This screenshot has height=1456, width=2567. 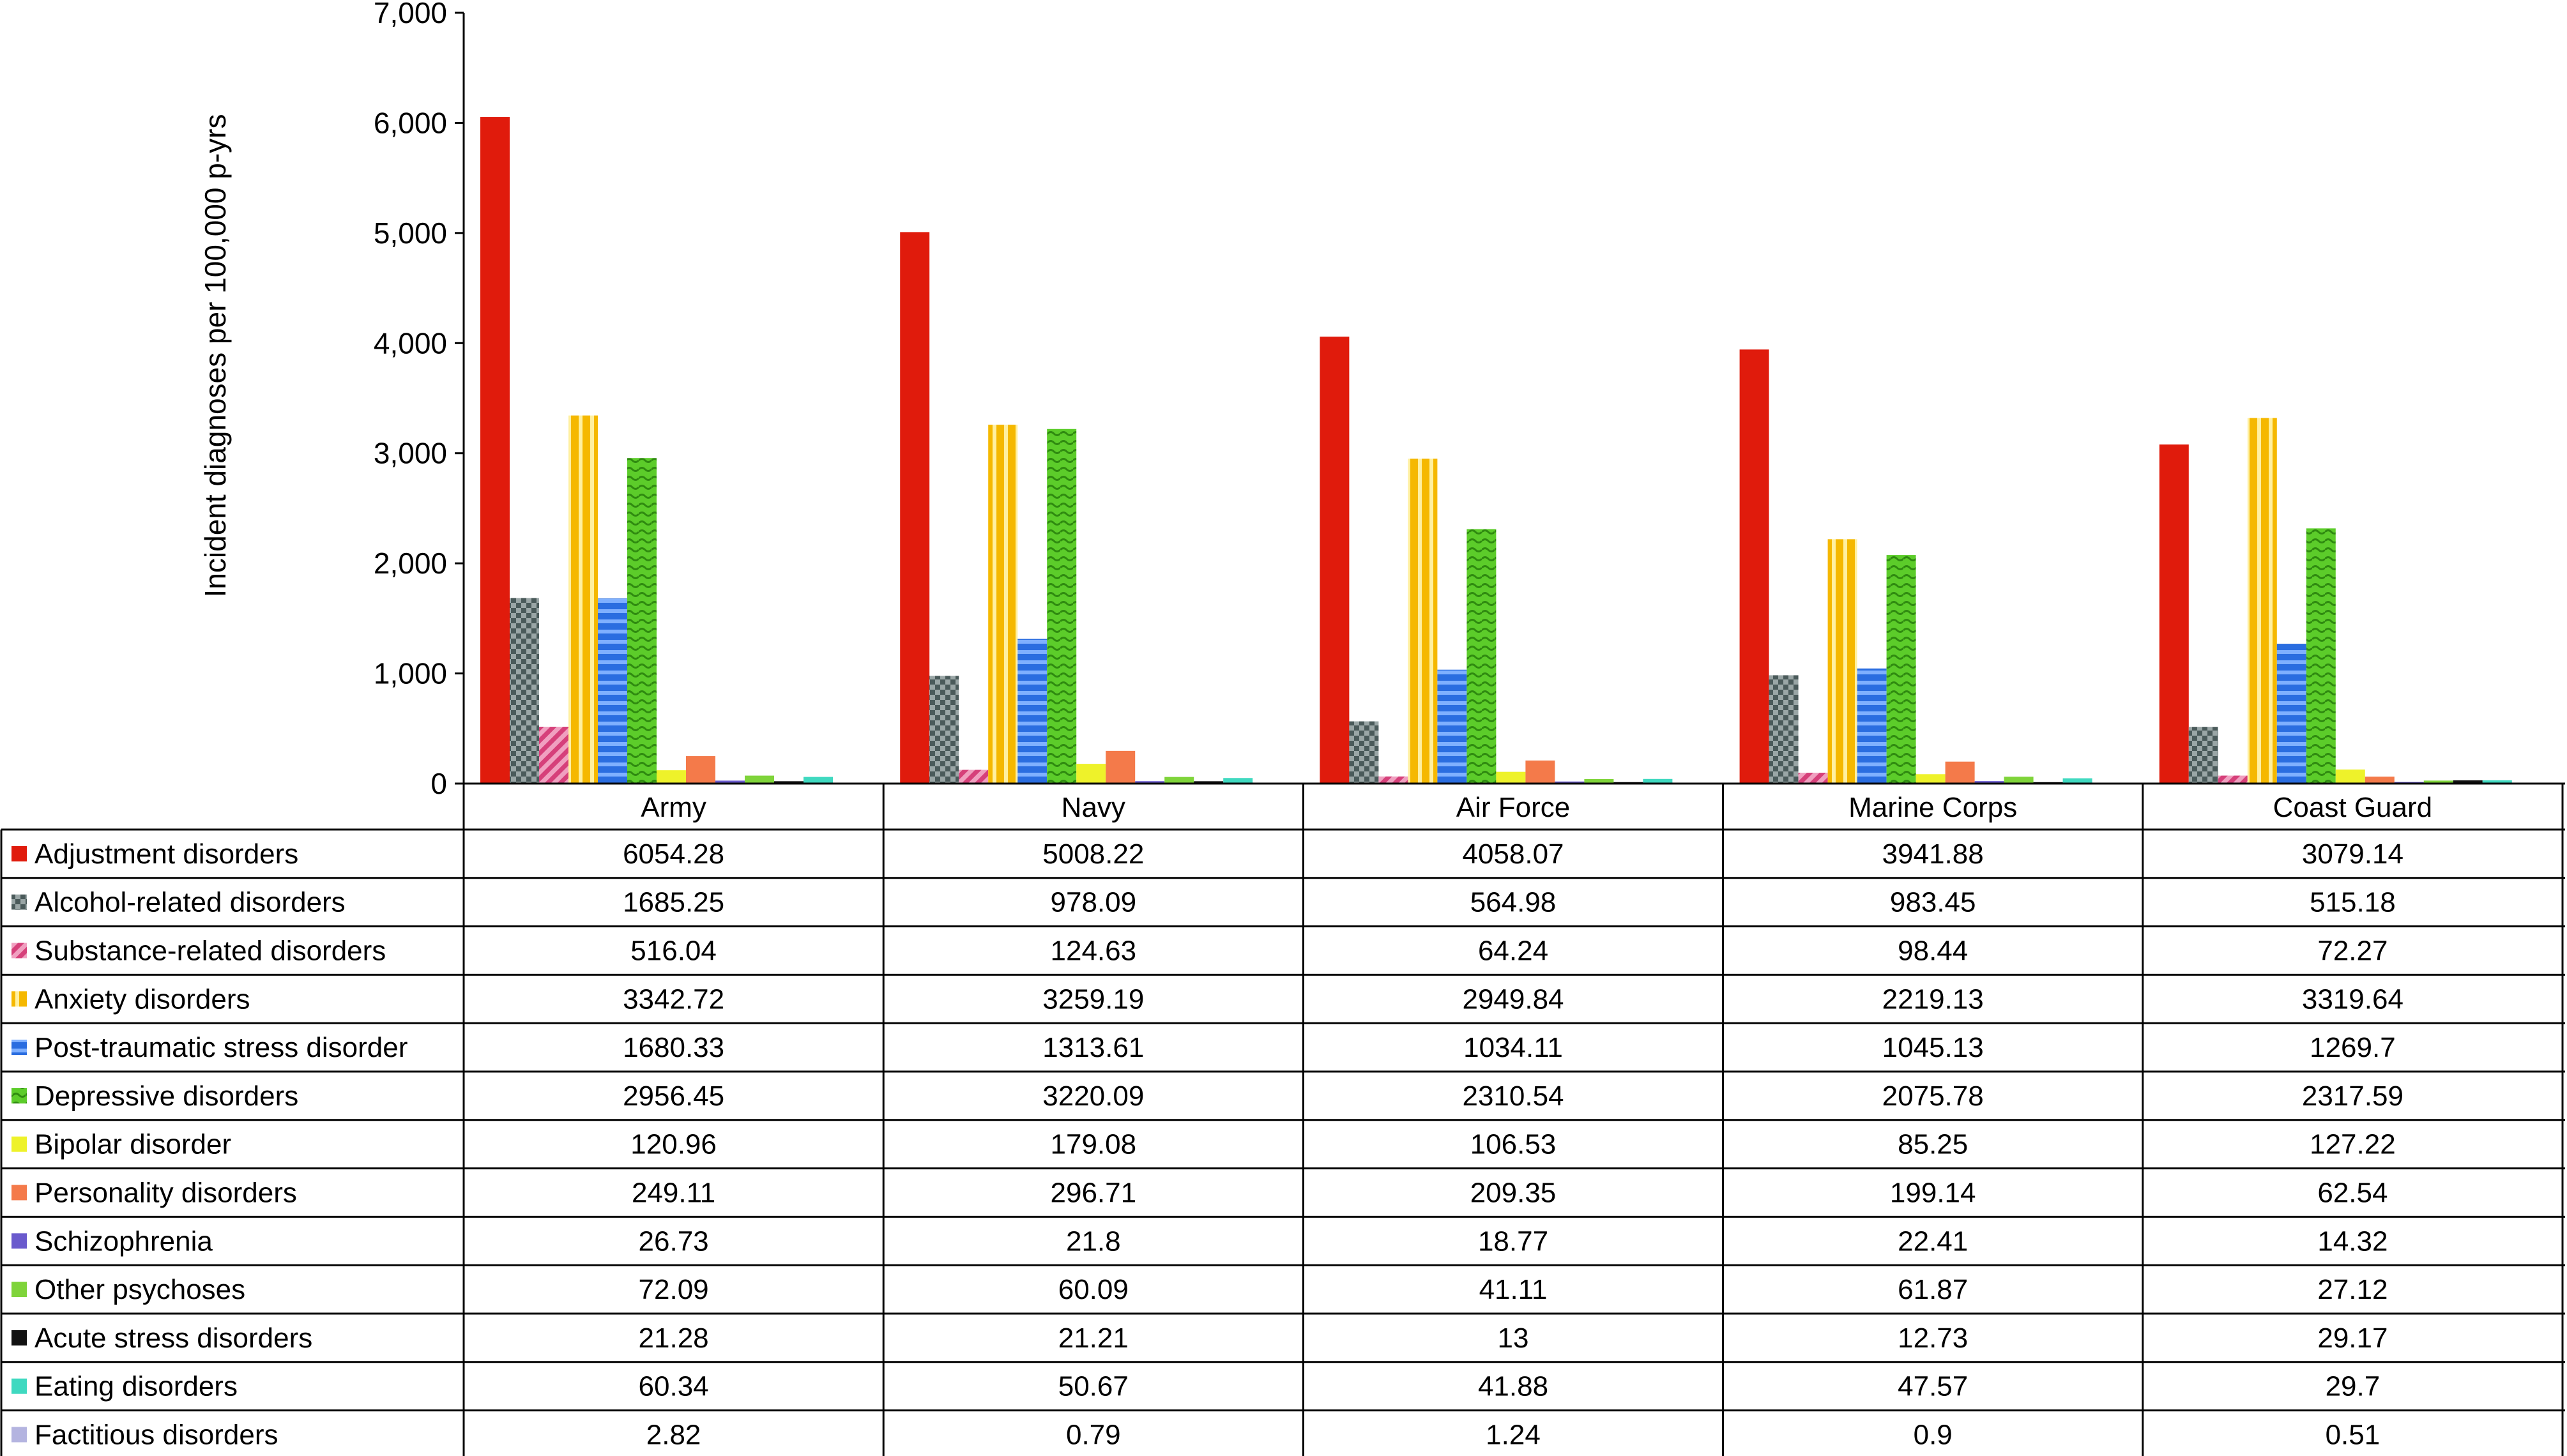 What do you see at coordinates (173, 1338) in the screenshot?
I see `legend-label: Acute stress disorders` at bounding box center [173, 1338].